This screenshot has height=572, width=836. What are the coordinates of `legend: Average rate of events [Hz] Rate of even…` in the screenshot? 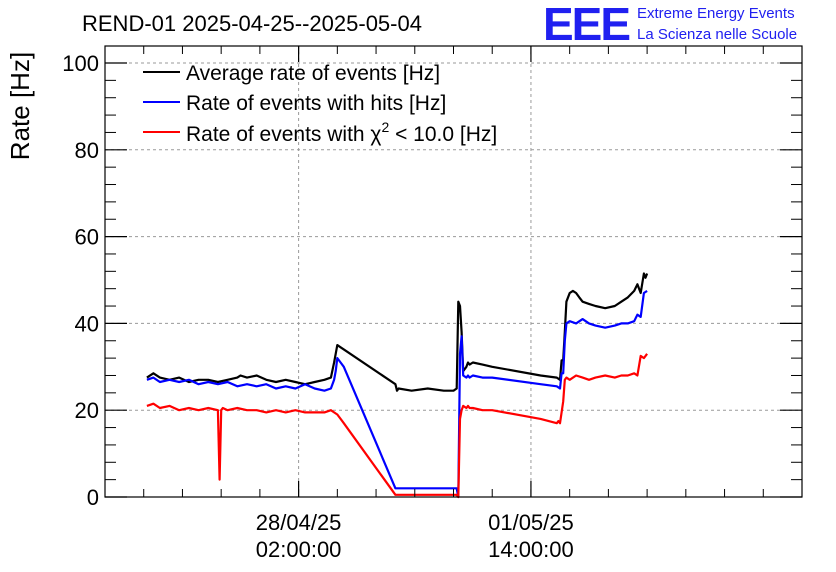 It's located at (320, 104).